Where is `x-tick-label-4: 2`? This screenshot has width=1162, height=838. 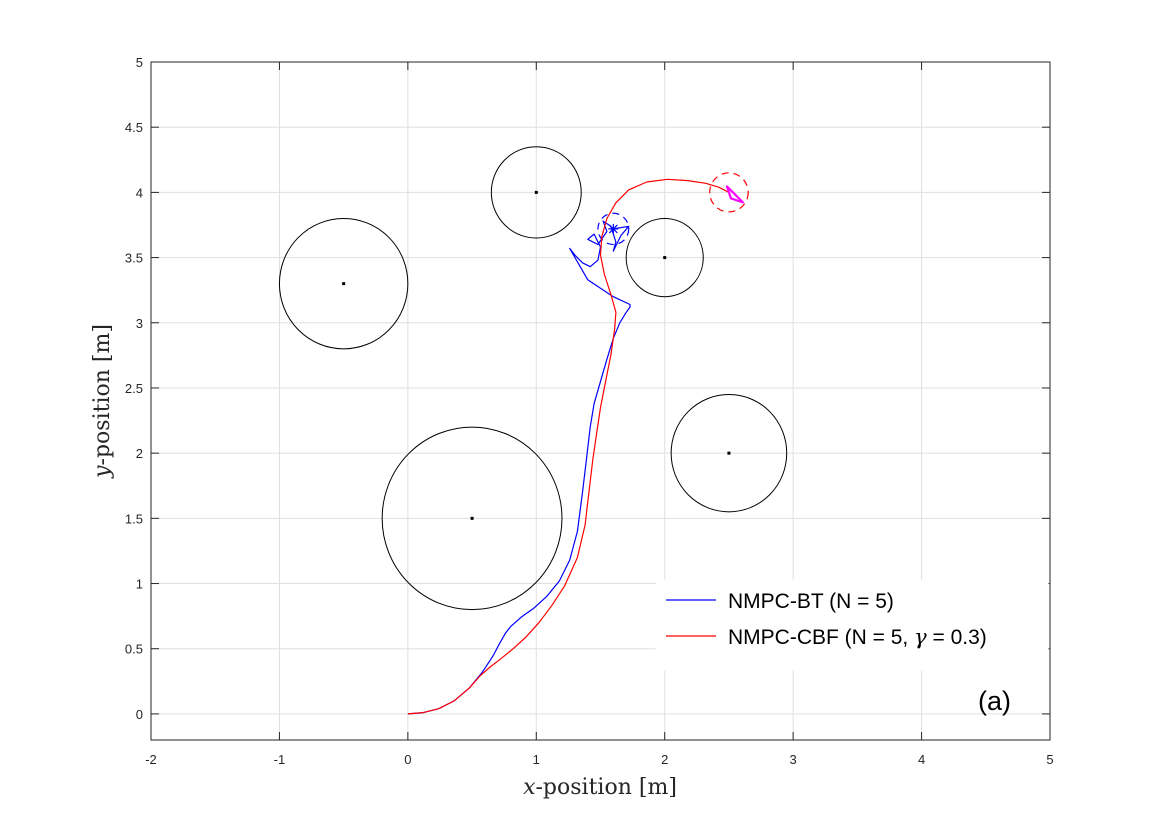
x-tick-label-4: 2 is located at coordinates (664, 759).